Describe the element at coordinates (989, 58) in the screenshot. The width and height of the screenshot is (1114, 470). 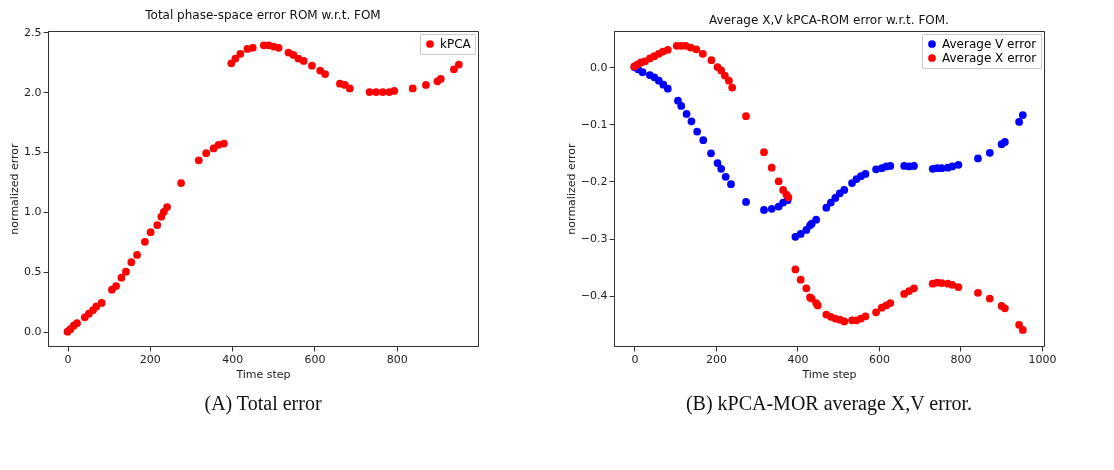
I see `legend-label: Average X error` at that location.